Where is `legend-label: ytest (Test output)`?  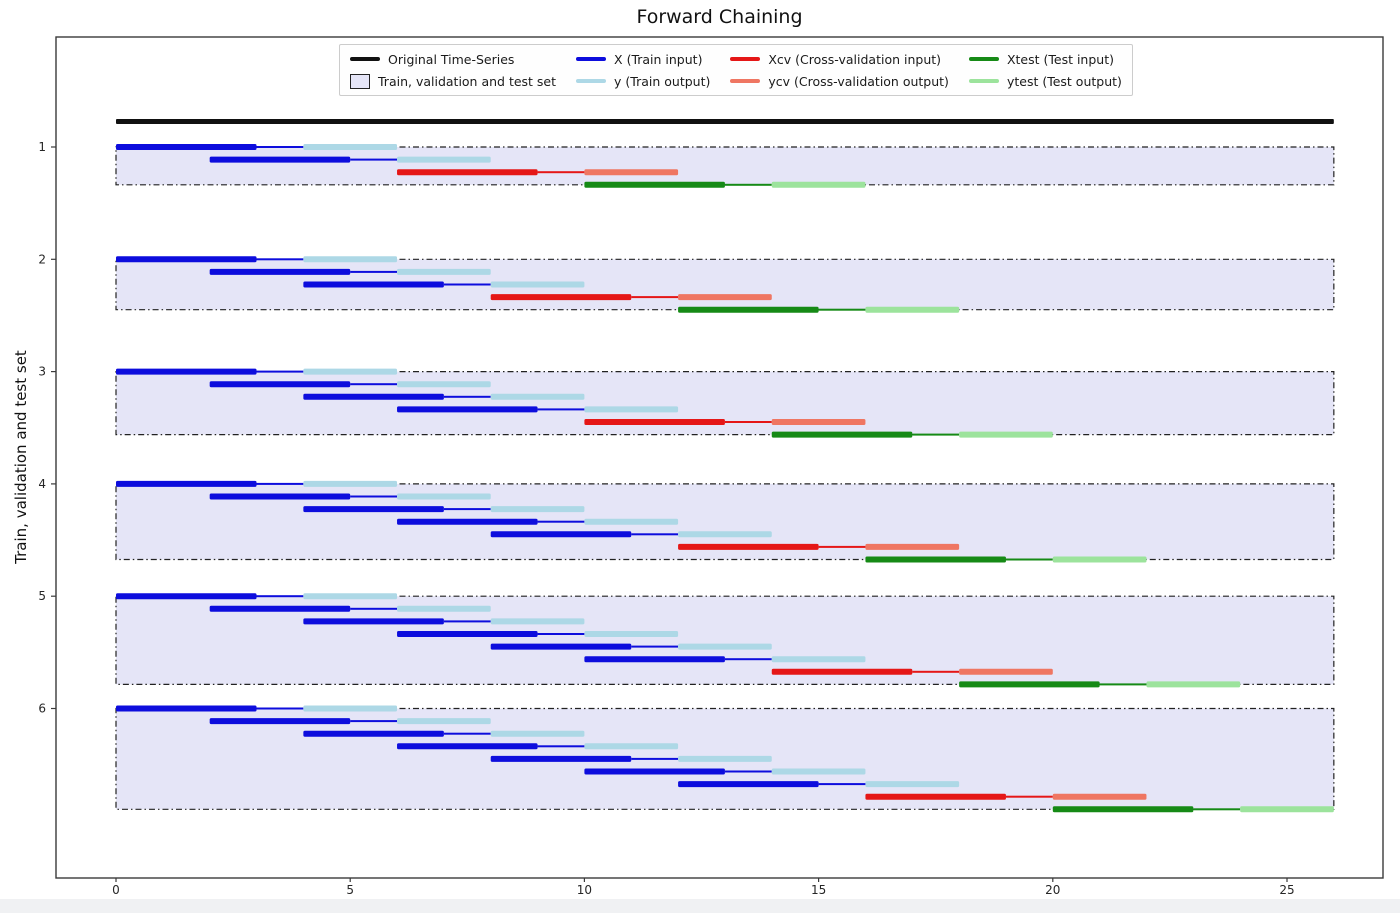 legend-label: ytest (Test output) is located at coordinates (1064, 81).